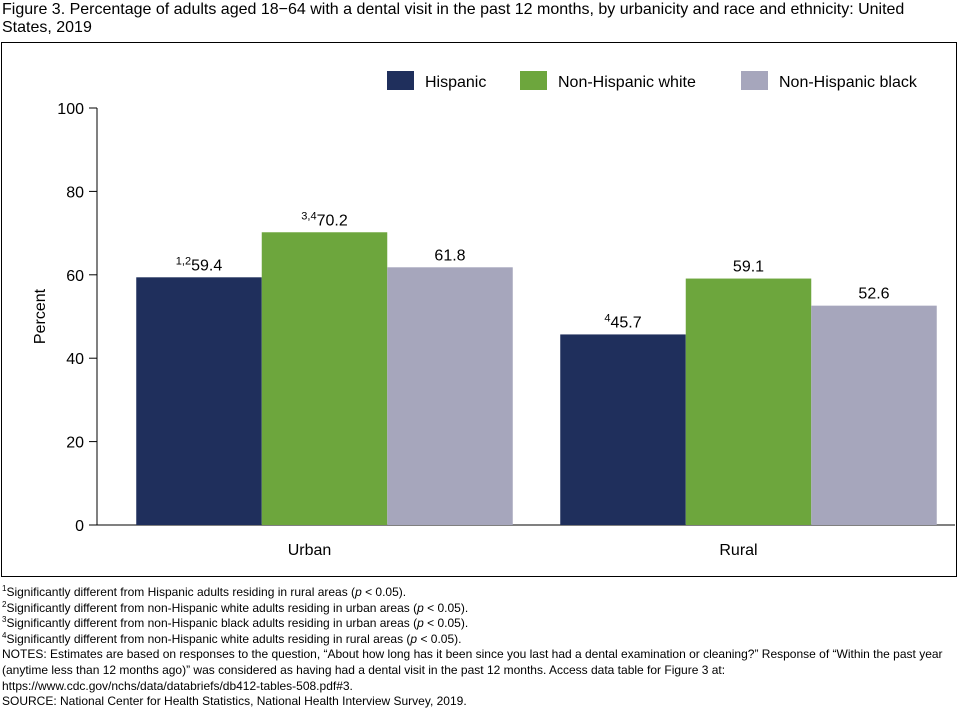 The image size is (960, 720). I want to click on footnote-mark: 4, so click(4, 635).